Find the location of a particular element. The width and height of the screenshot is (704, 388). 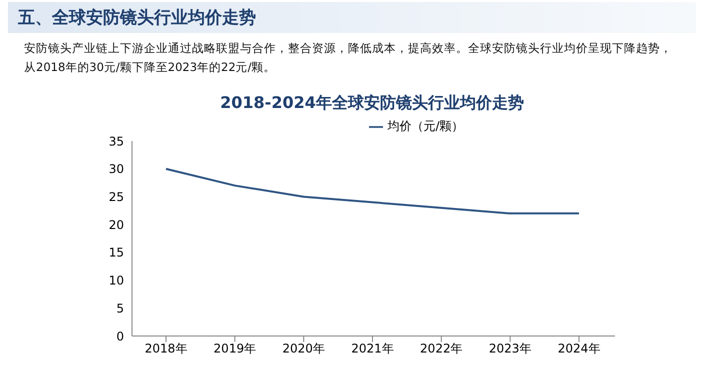

y-tick-label: 30 is located at coordinates (116, 169).